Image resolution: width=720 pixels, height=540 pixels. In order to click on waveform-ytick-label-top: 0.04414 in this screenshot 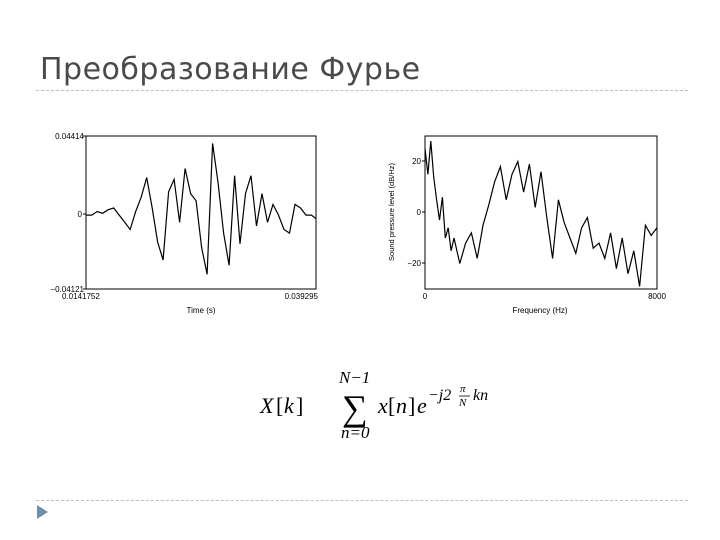, I will do `click(69, 136)`.